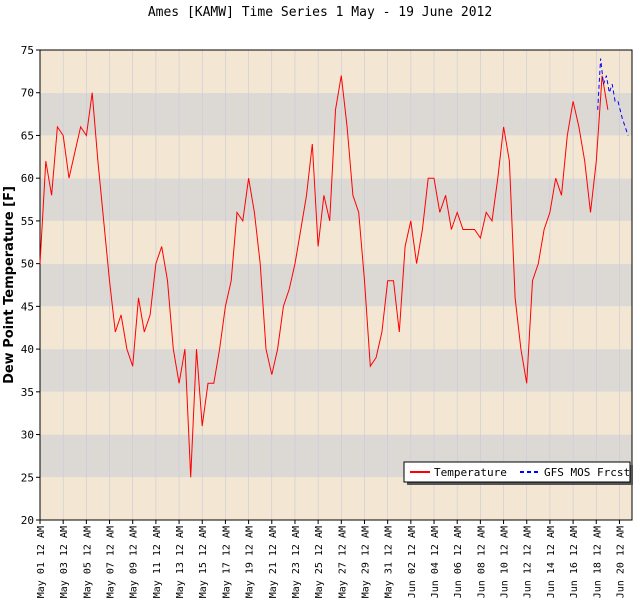  What do you see at coordinates (458, 562) in the screenshot?
I see `x-tick-label: Jun 06 12 AM` at bounding box center [458, 562].